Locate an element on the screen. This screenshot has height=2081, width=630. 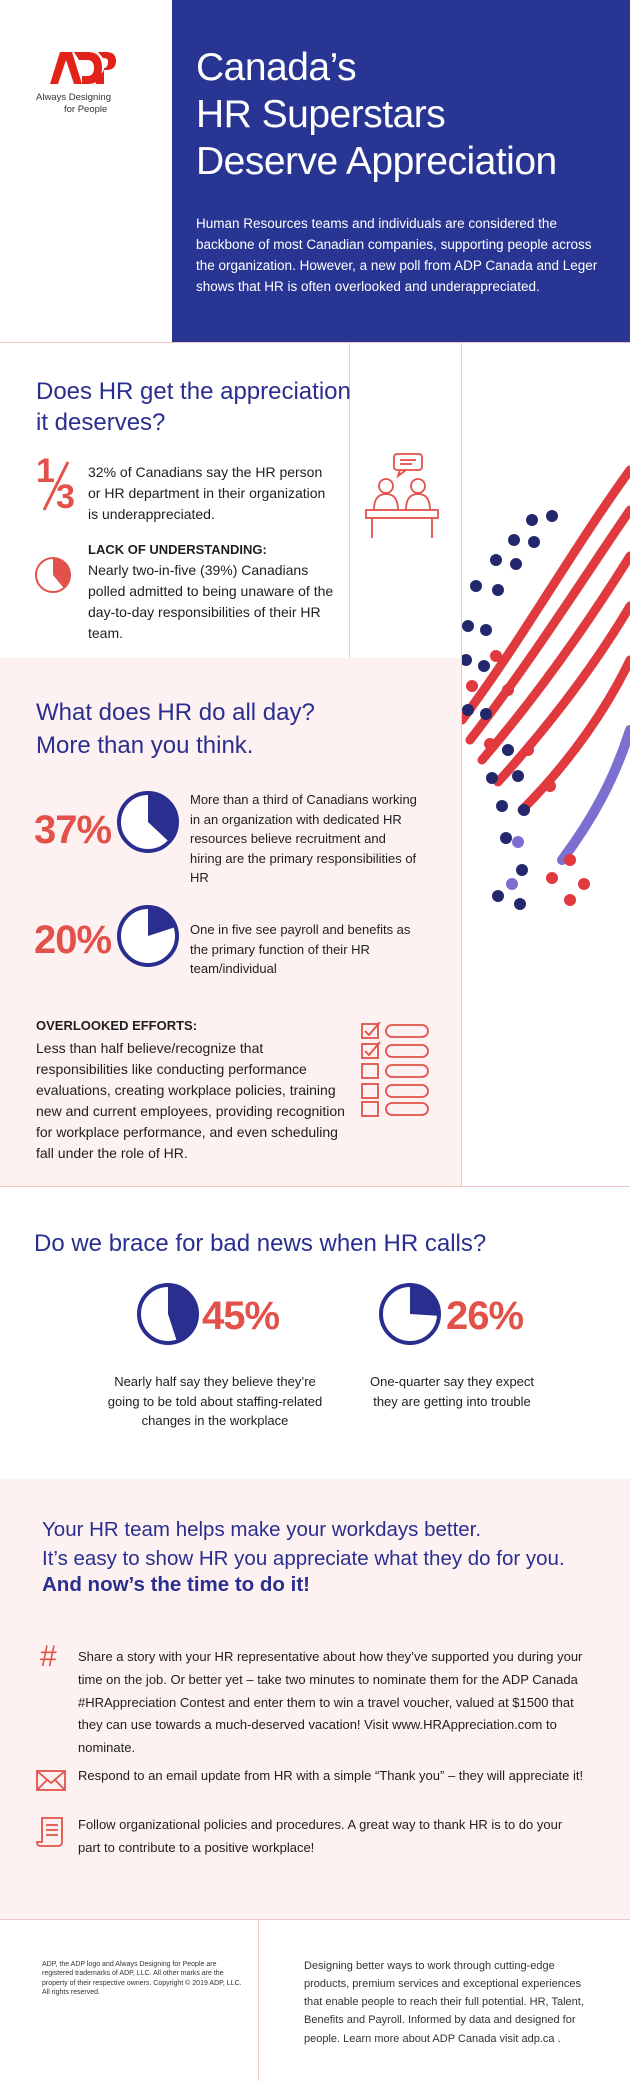
logo-panel: Always Designing for People is located at coordinates (86, 171).